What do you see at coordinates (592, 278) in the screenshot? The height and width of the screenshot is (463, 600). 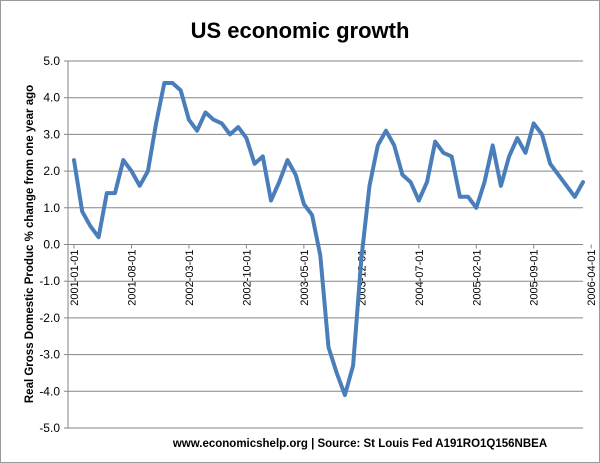 I see `x-tick-label: 2006-04-01` at bounding box center [592, 278].